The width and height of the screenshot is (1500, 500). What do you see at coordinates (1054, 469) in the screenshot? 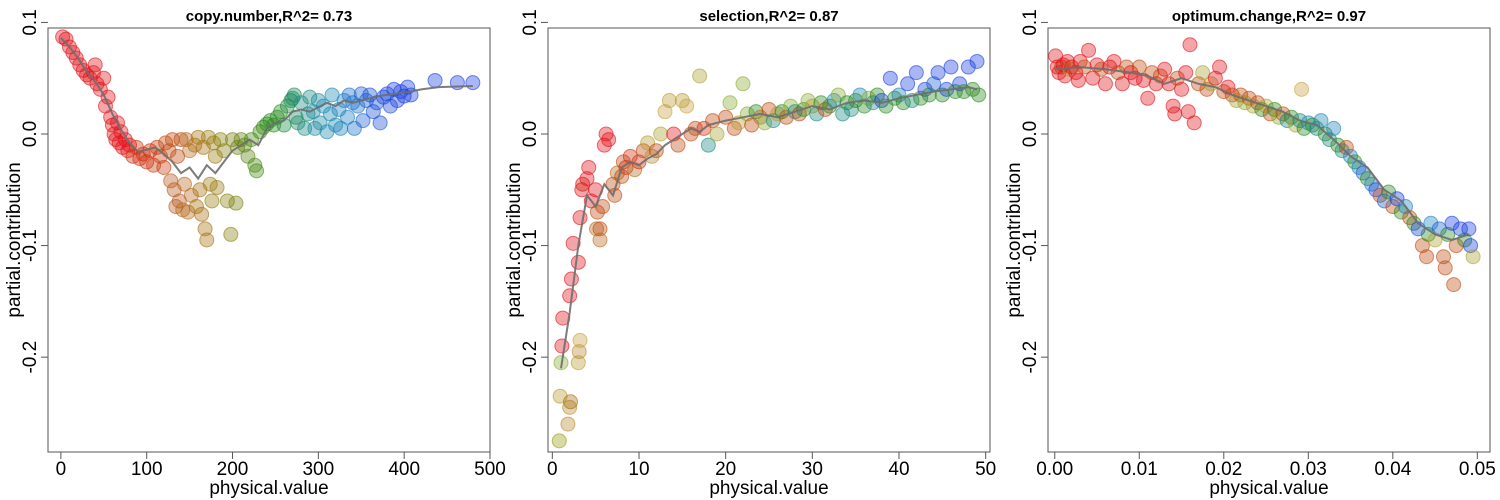
I see `x-tick-label: 0.00` at bounding box center [1054, 469].